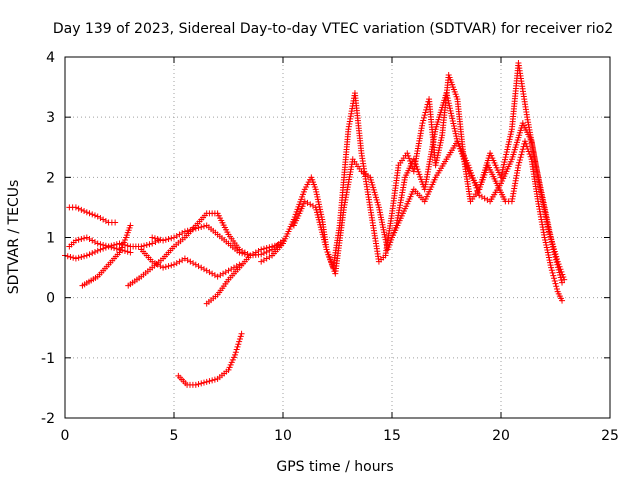 The height and width of the screenshot is (480, 640). What do you see at coordinates (50, 118) in the screenshot?
I see `y-tick-label: 3` at bounding box center [50, 118].